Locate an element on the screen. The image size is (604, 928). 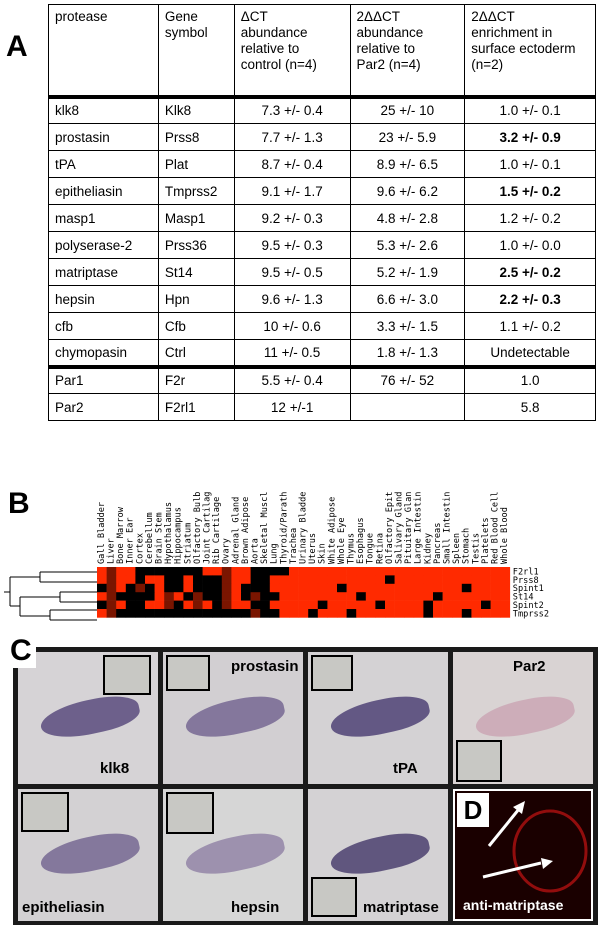
heatmap-gene-label: Tmprss2 is located at coordinates (531, 614).